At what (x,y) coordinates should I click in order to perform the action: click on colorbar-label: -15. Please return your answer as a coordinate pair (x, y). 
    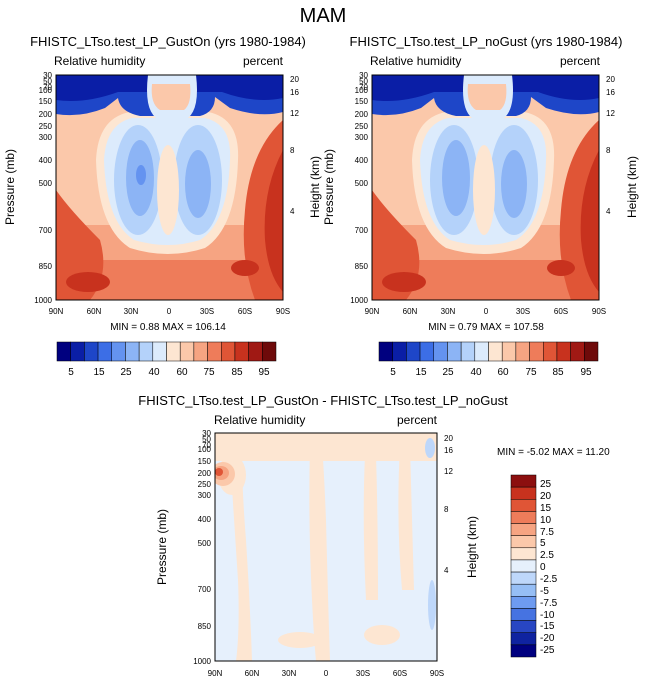
    Looking at the image, I should click on (547, 626).